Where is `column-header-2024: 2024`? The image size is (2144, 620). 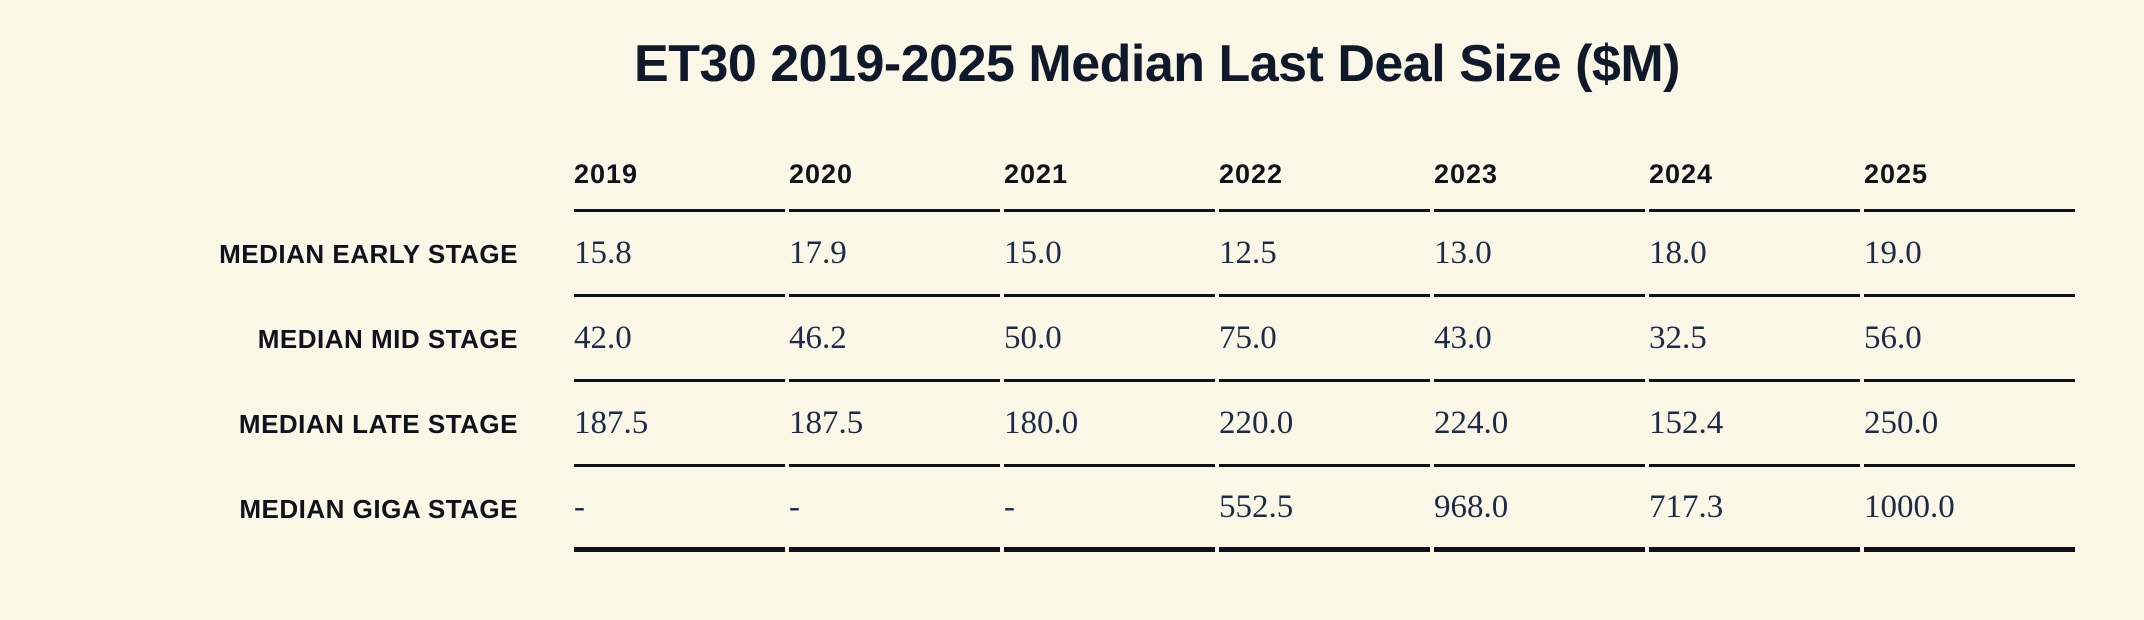 column-header-2024: 2024 is located at coordinates (1754, 176).